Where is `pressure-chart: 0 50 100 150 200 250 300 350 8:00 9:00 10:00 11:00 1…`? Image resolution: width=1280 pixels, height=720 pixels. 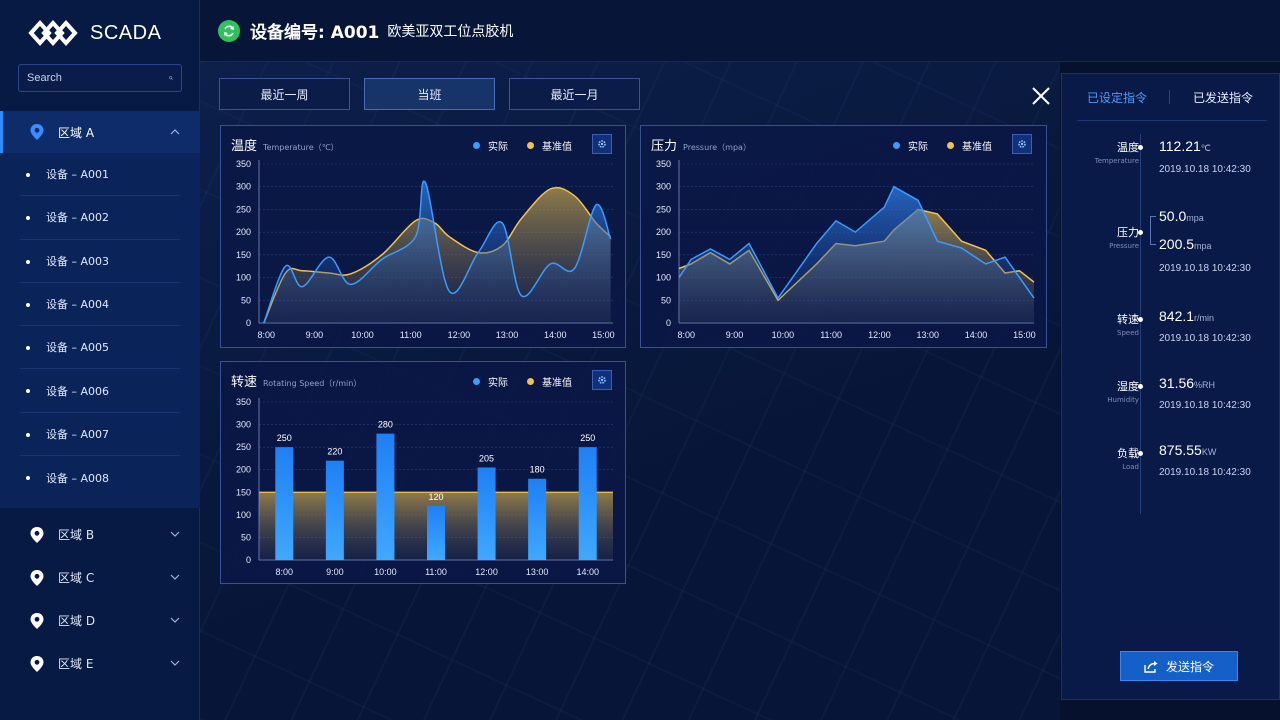 pressure-chart: 0 50 100 150 200 250 300 350 8:00 9:00 10:00 11:00 1… is located at coordinates (846, 249).